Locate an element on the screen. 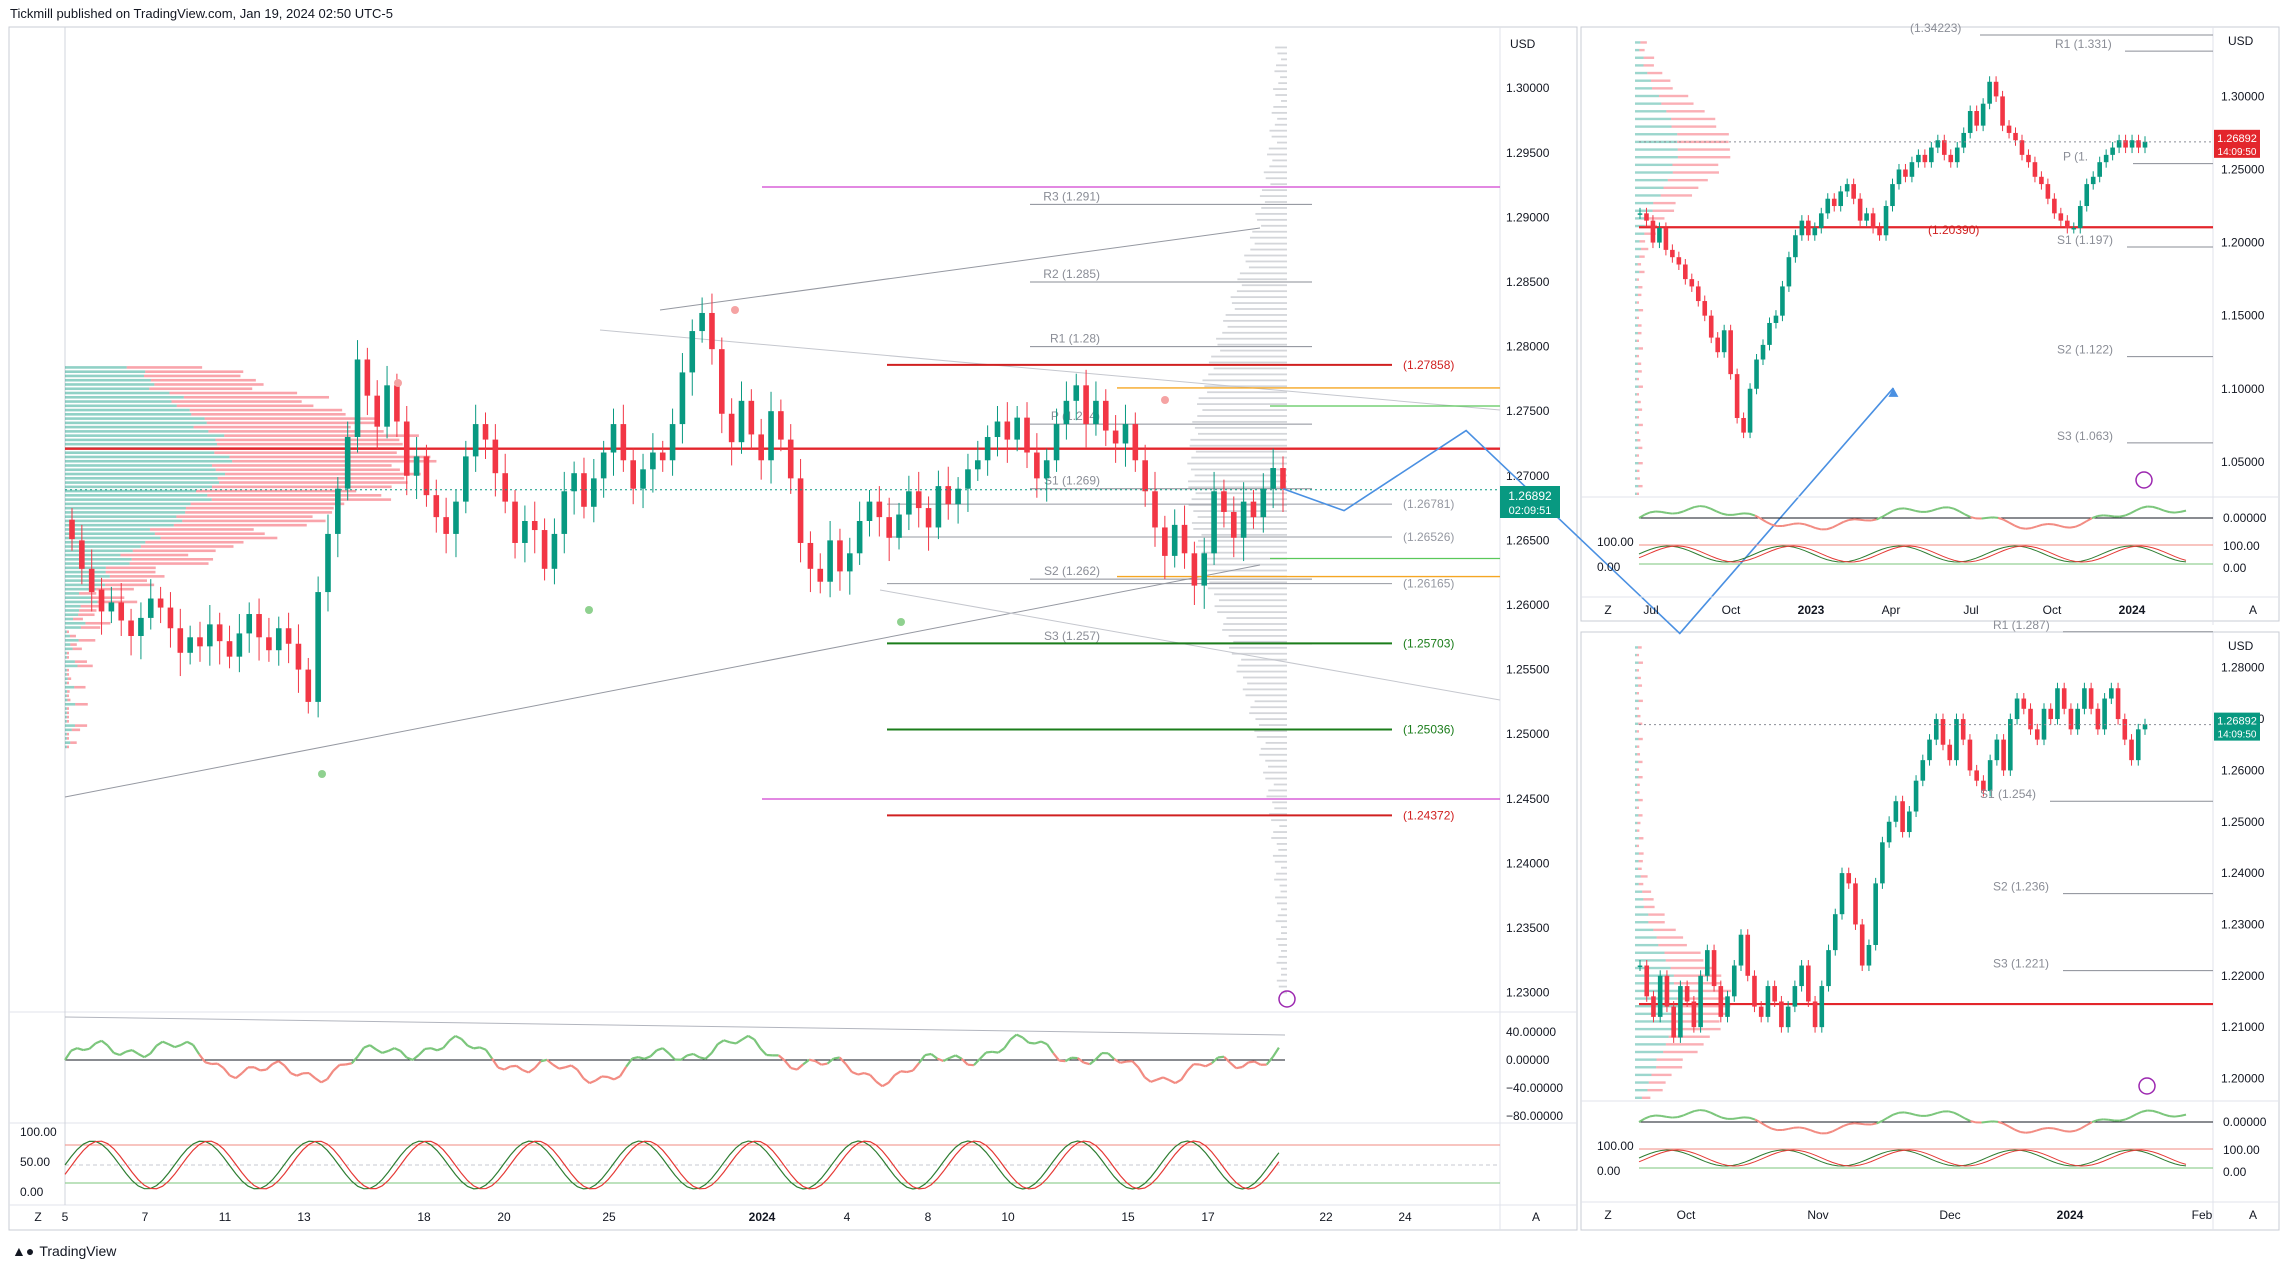 Image resolution: width=2290 pixels, height=1269 pixels. main-auto-button: A is located at coordinates (1536, 1217).